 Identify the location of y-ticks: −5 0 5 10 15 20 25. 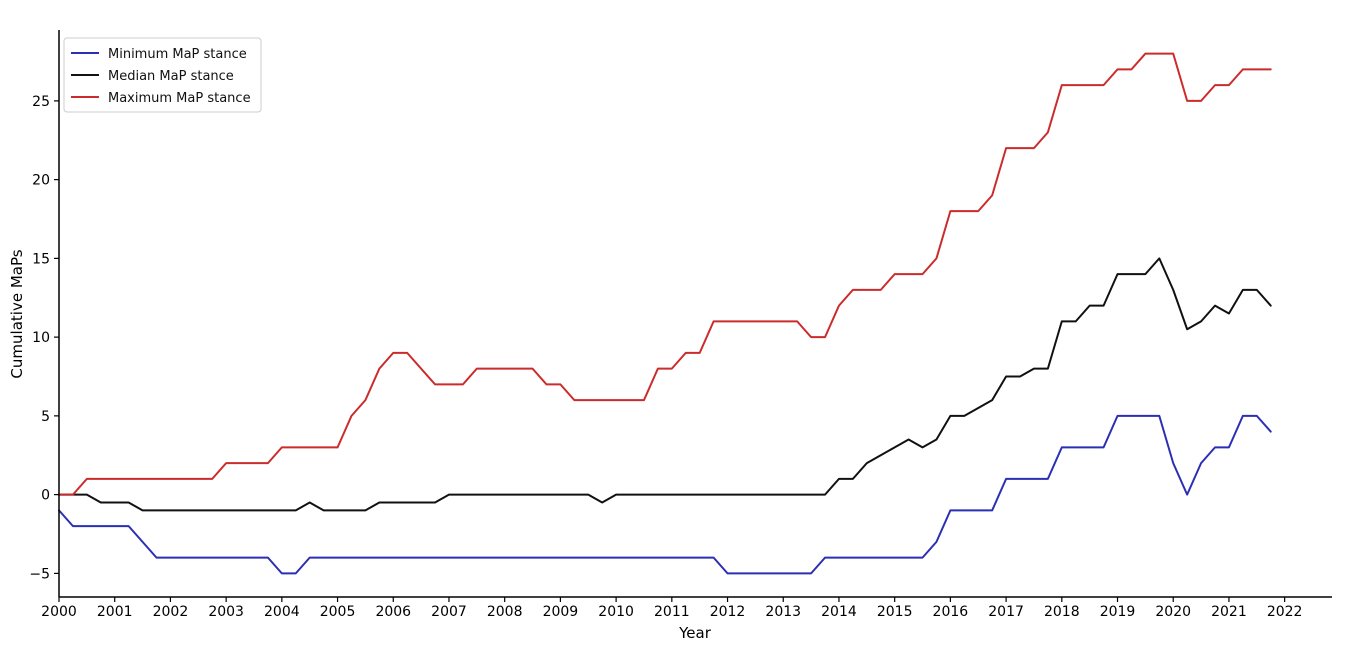
(44, 338).